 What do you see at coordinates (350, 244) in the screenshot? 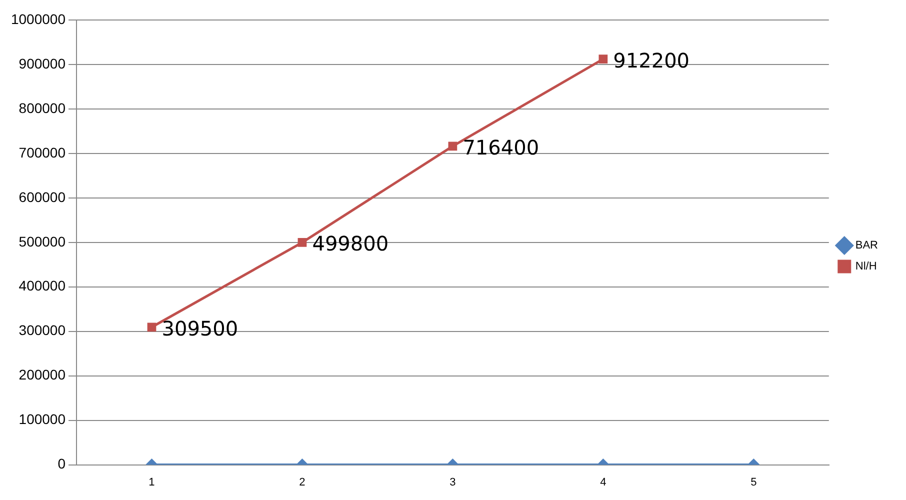
I see `data-label: 499800` at bounding box center [350, 244].